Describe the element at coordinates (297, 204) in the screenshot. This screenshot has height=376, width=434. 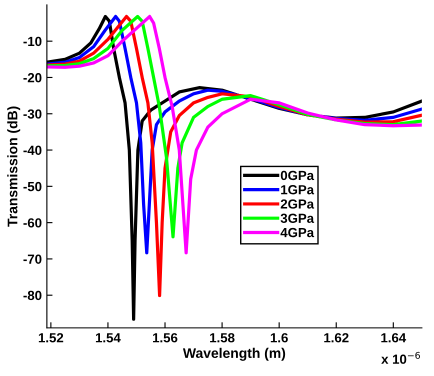
I see `legend-label: 2GPa` at that location.